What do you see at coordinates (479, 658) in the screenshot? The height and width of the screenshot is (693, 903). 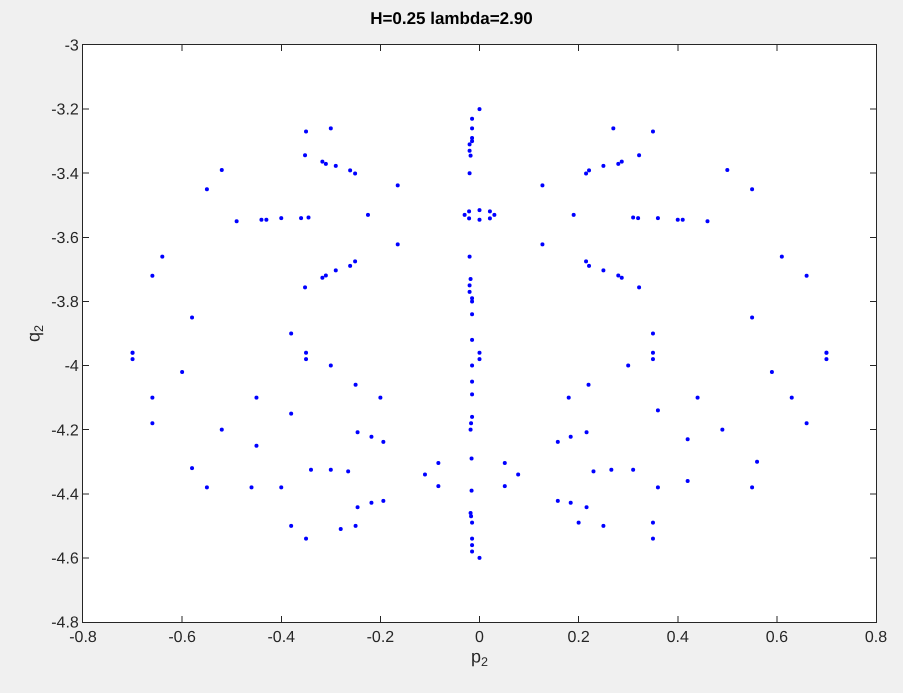 I see `x-axis-title: p$_{2}$` at bounding box center [479, 658].